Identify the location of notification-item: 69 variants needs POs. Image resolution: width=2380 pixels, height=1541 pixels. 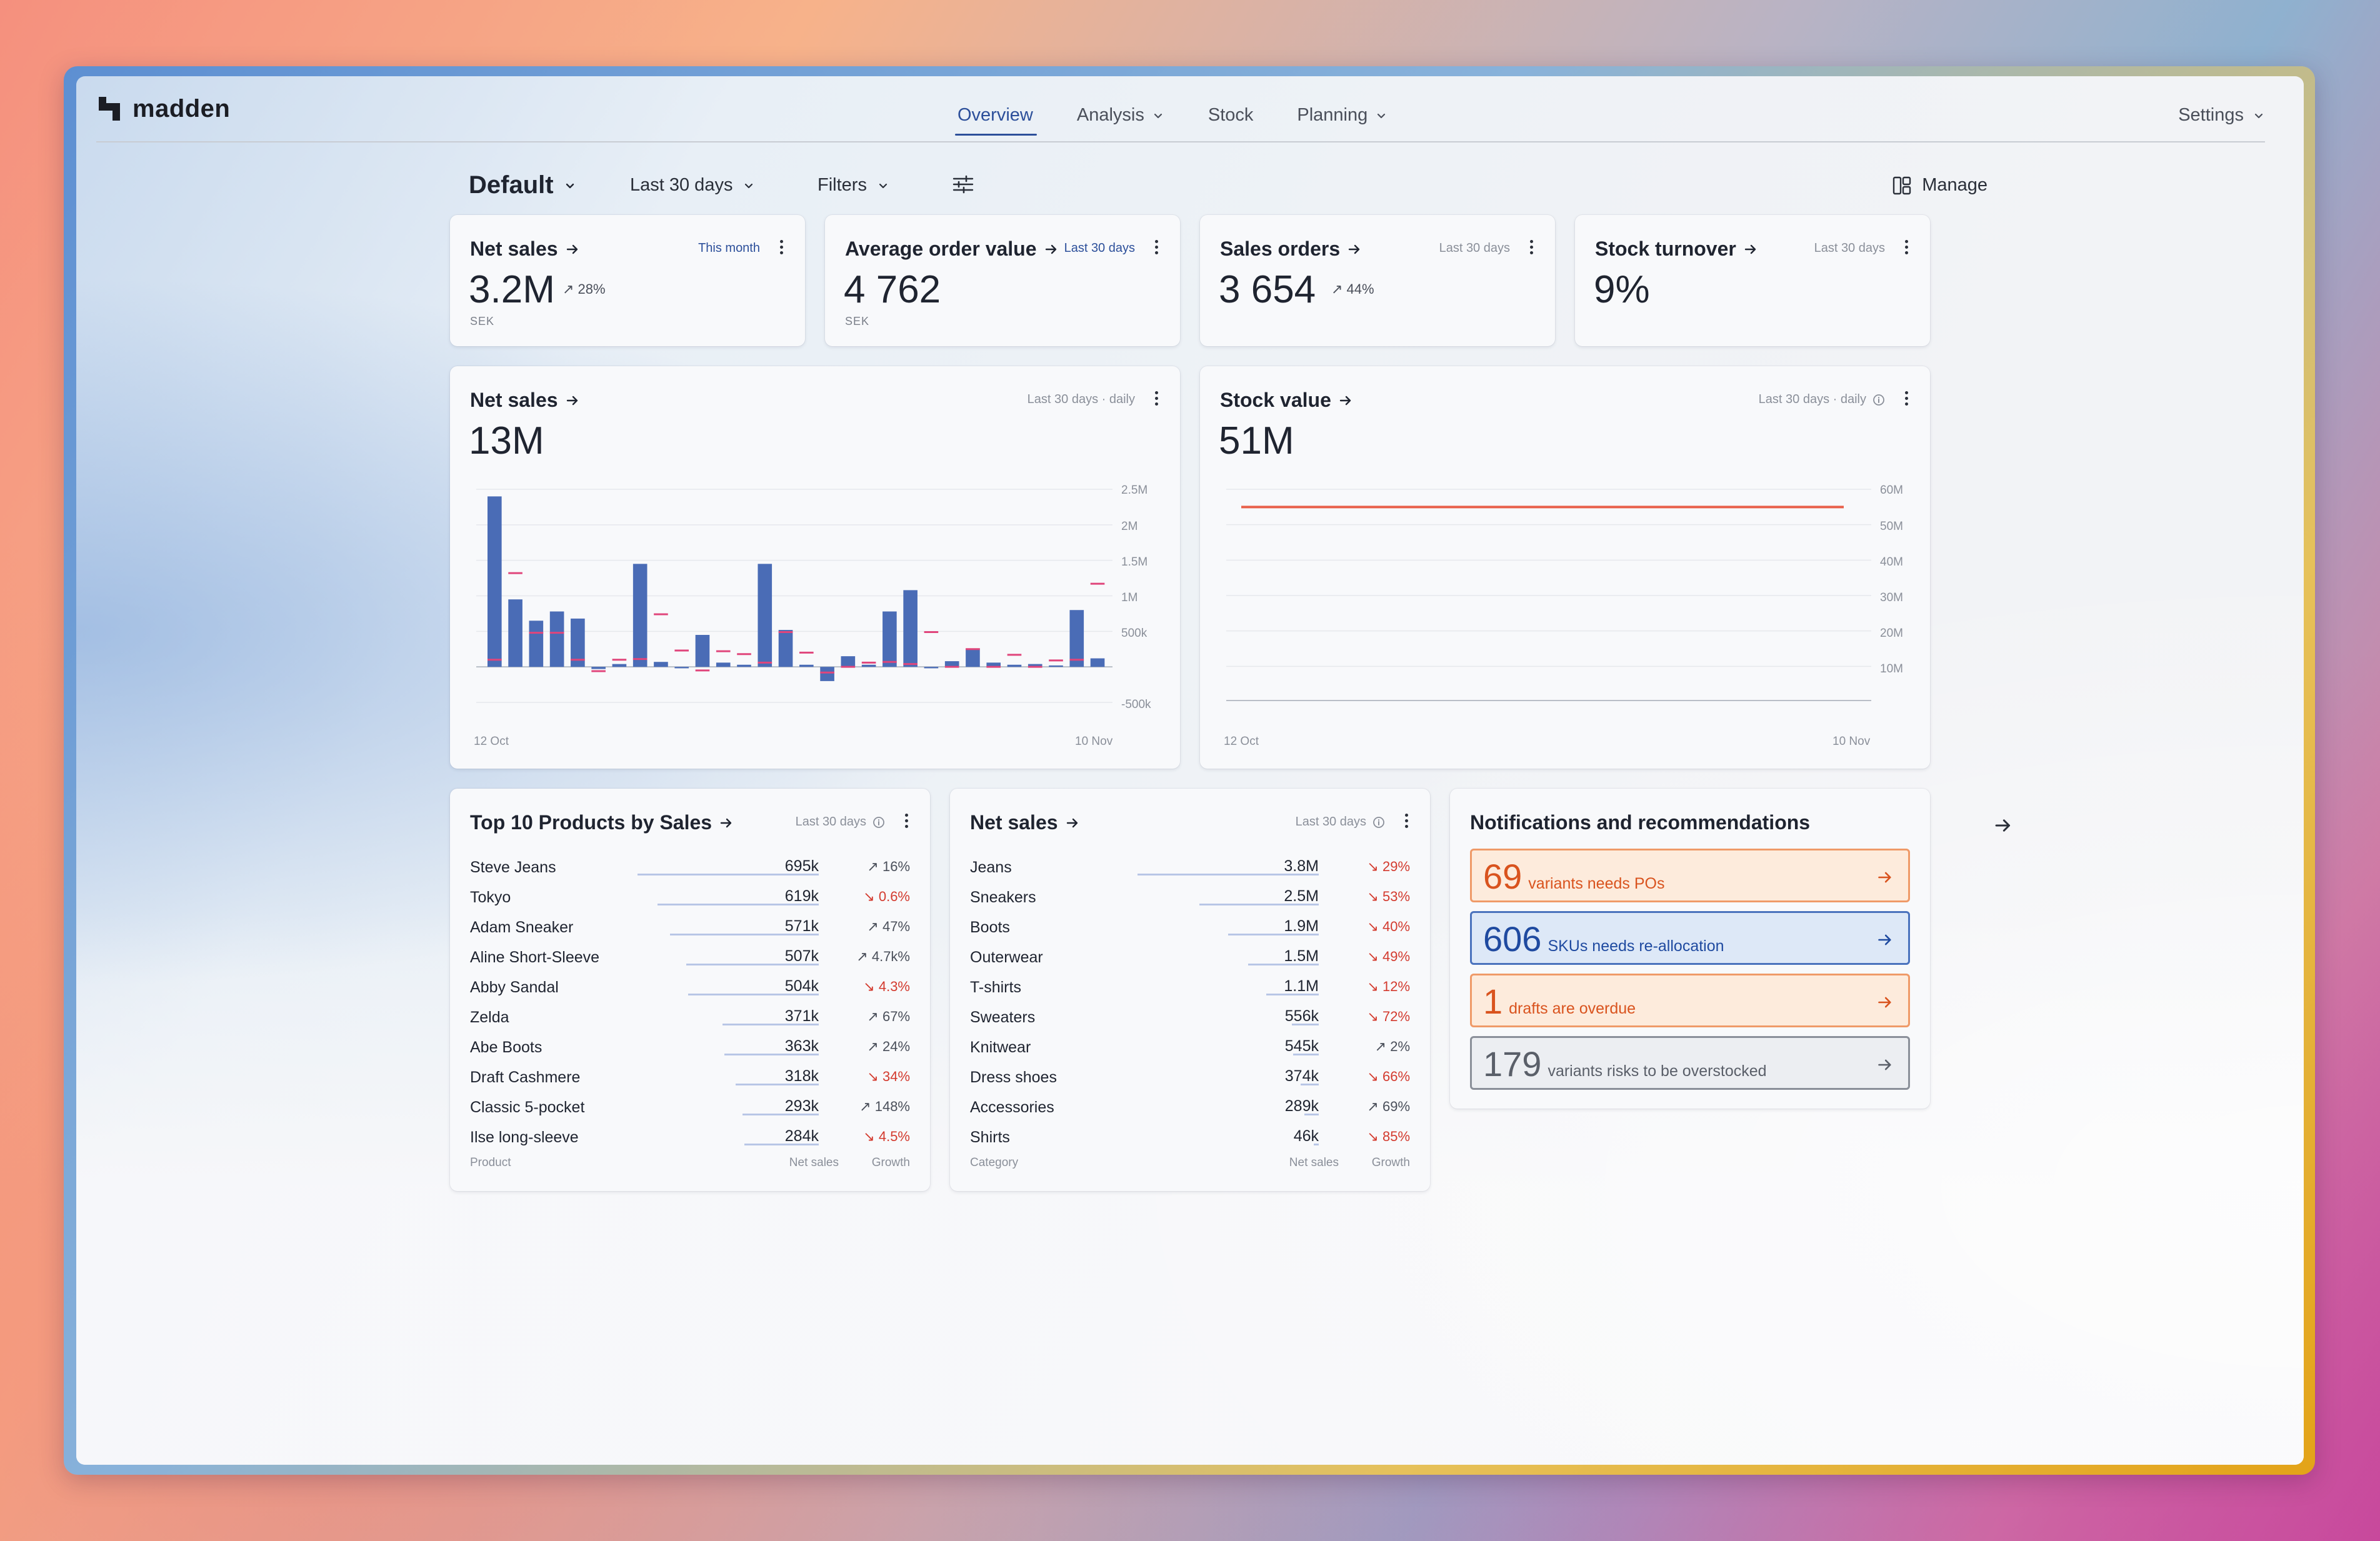
(1690, 875).